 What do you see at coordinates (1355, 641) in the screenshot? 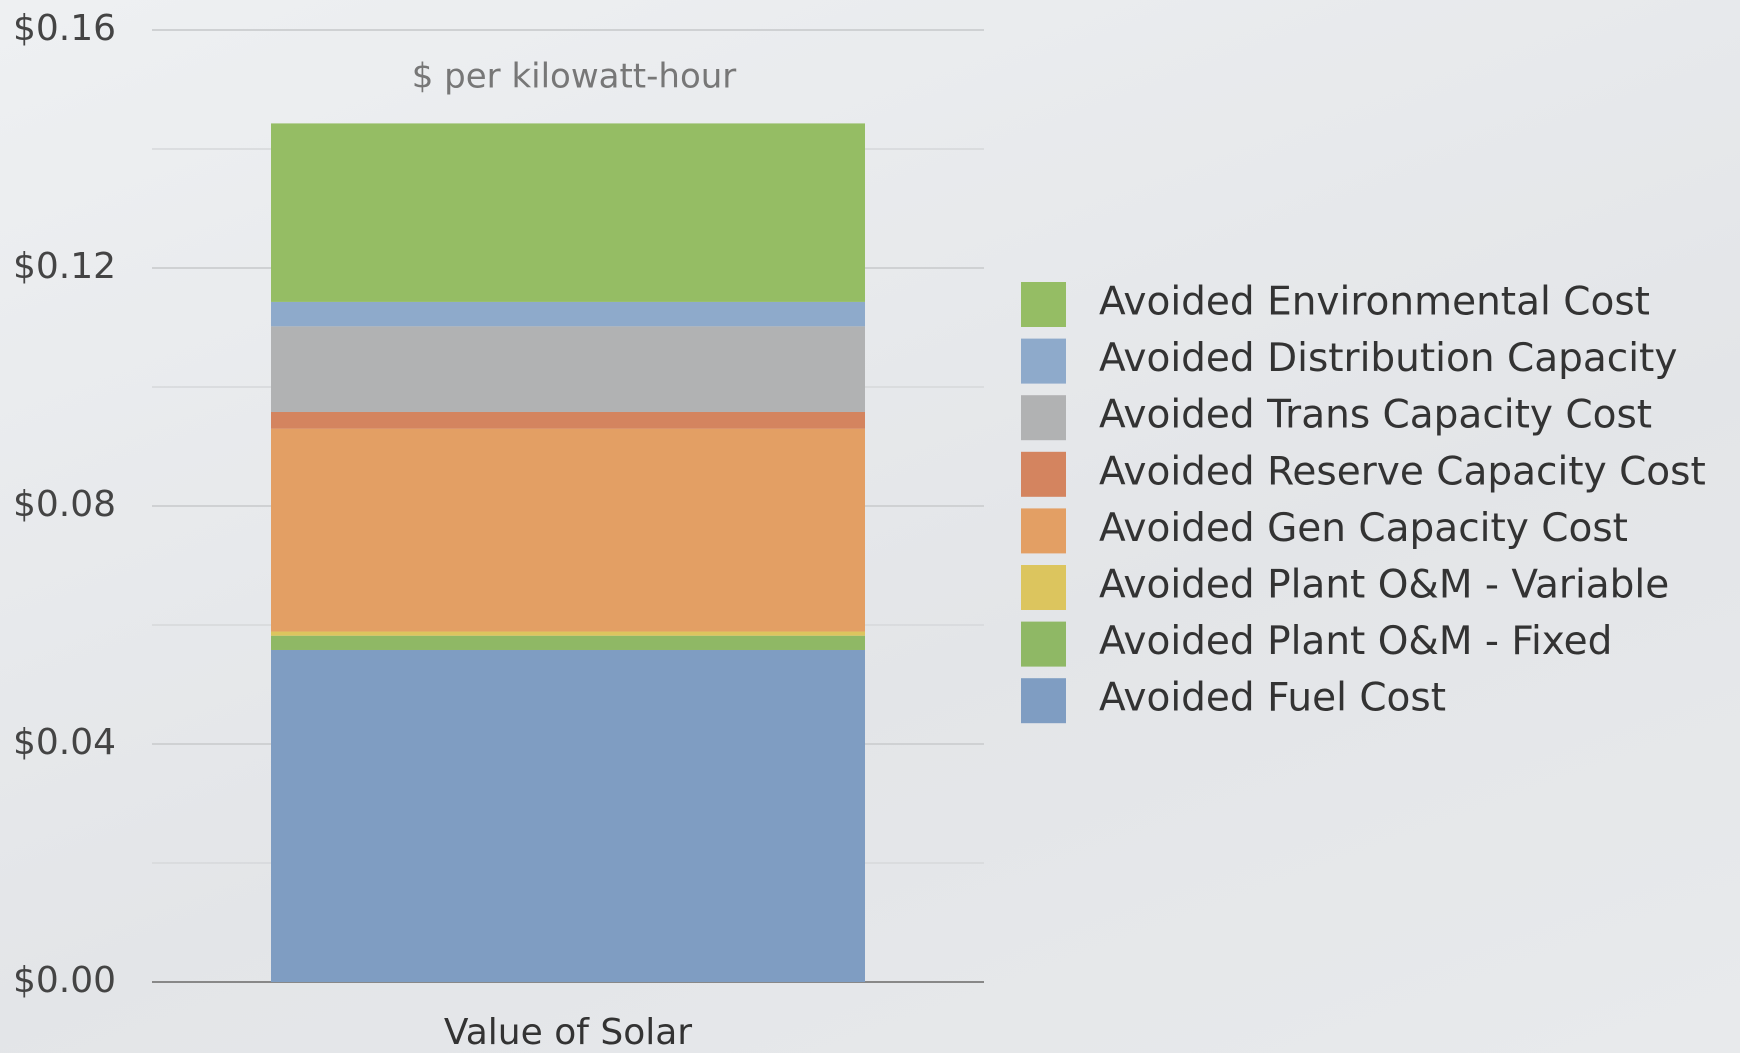
I see `legend-label: Avoided Plant O&M - Fixed` at bounding box center [1355, 641].